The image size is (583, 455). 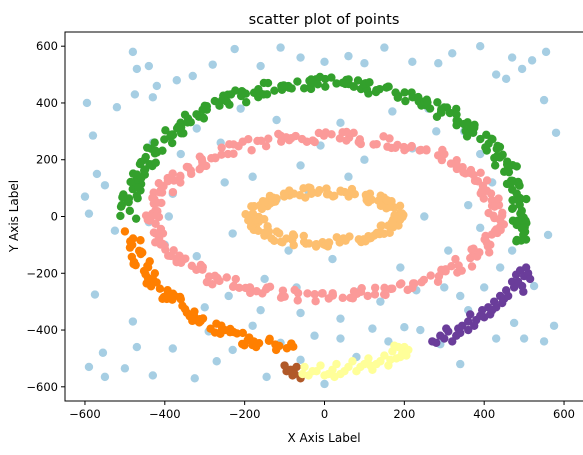 I want to click on y-tick-label: 600, so click(x=47, y=46).